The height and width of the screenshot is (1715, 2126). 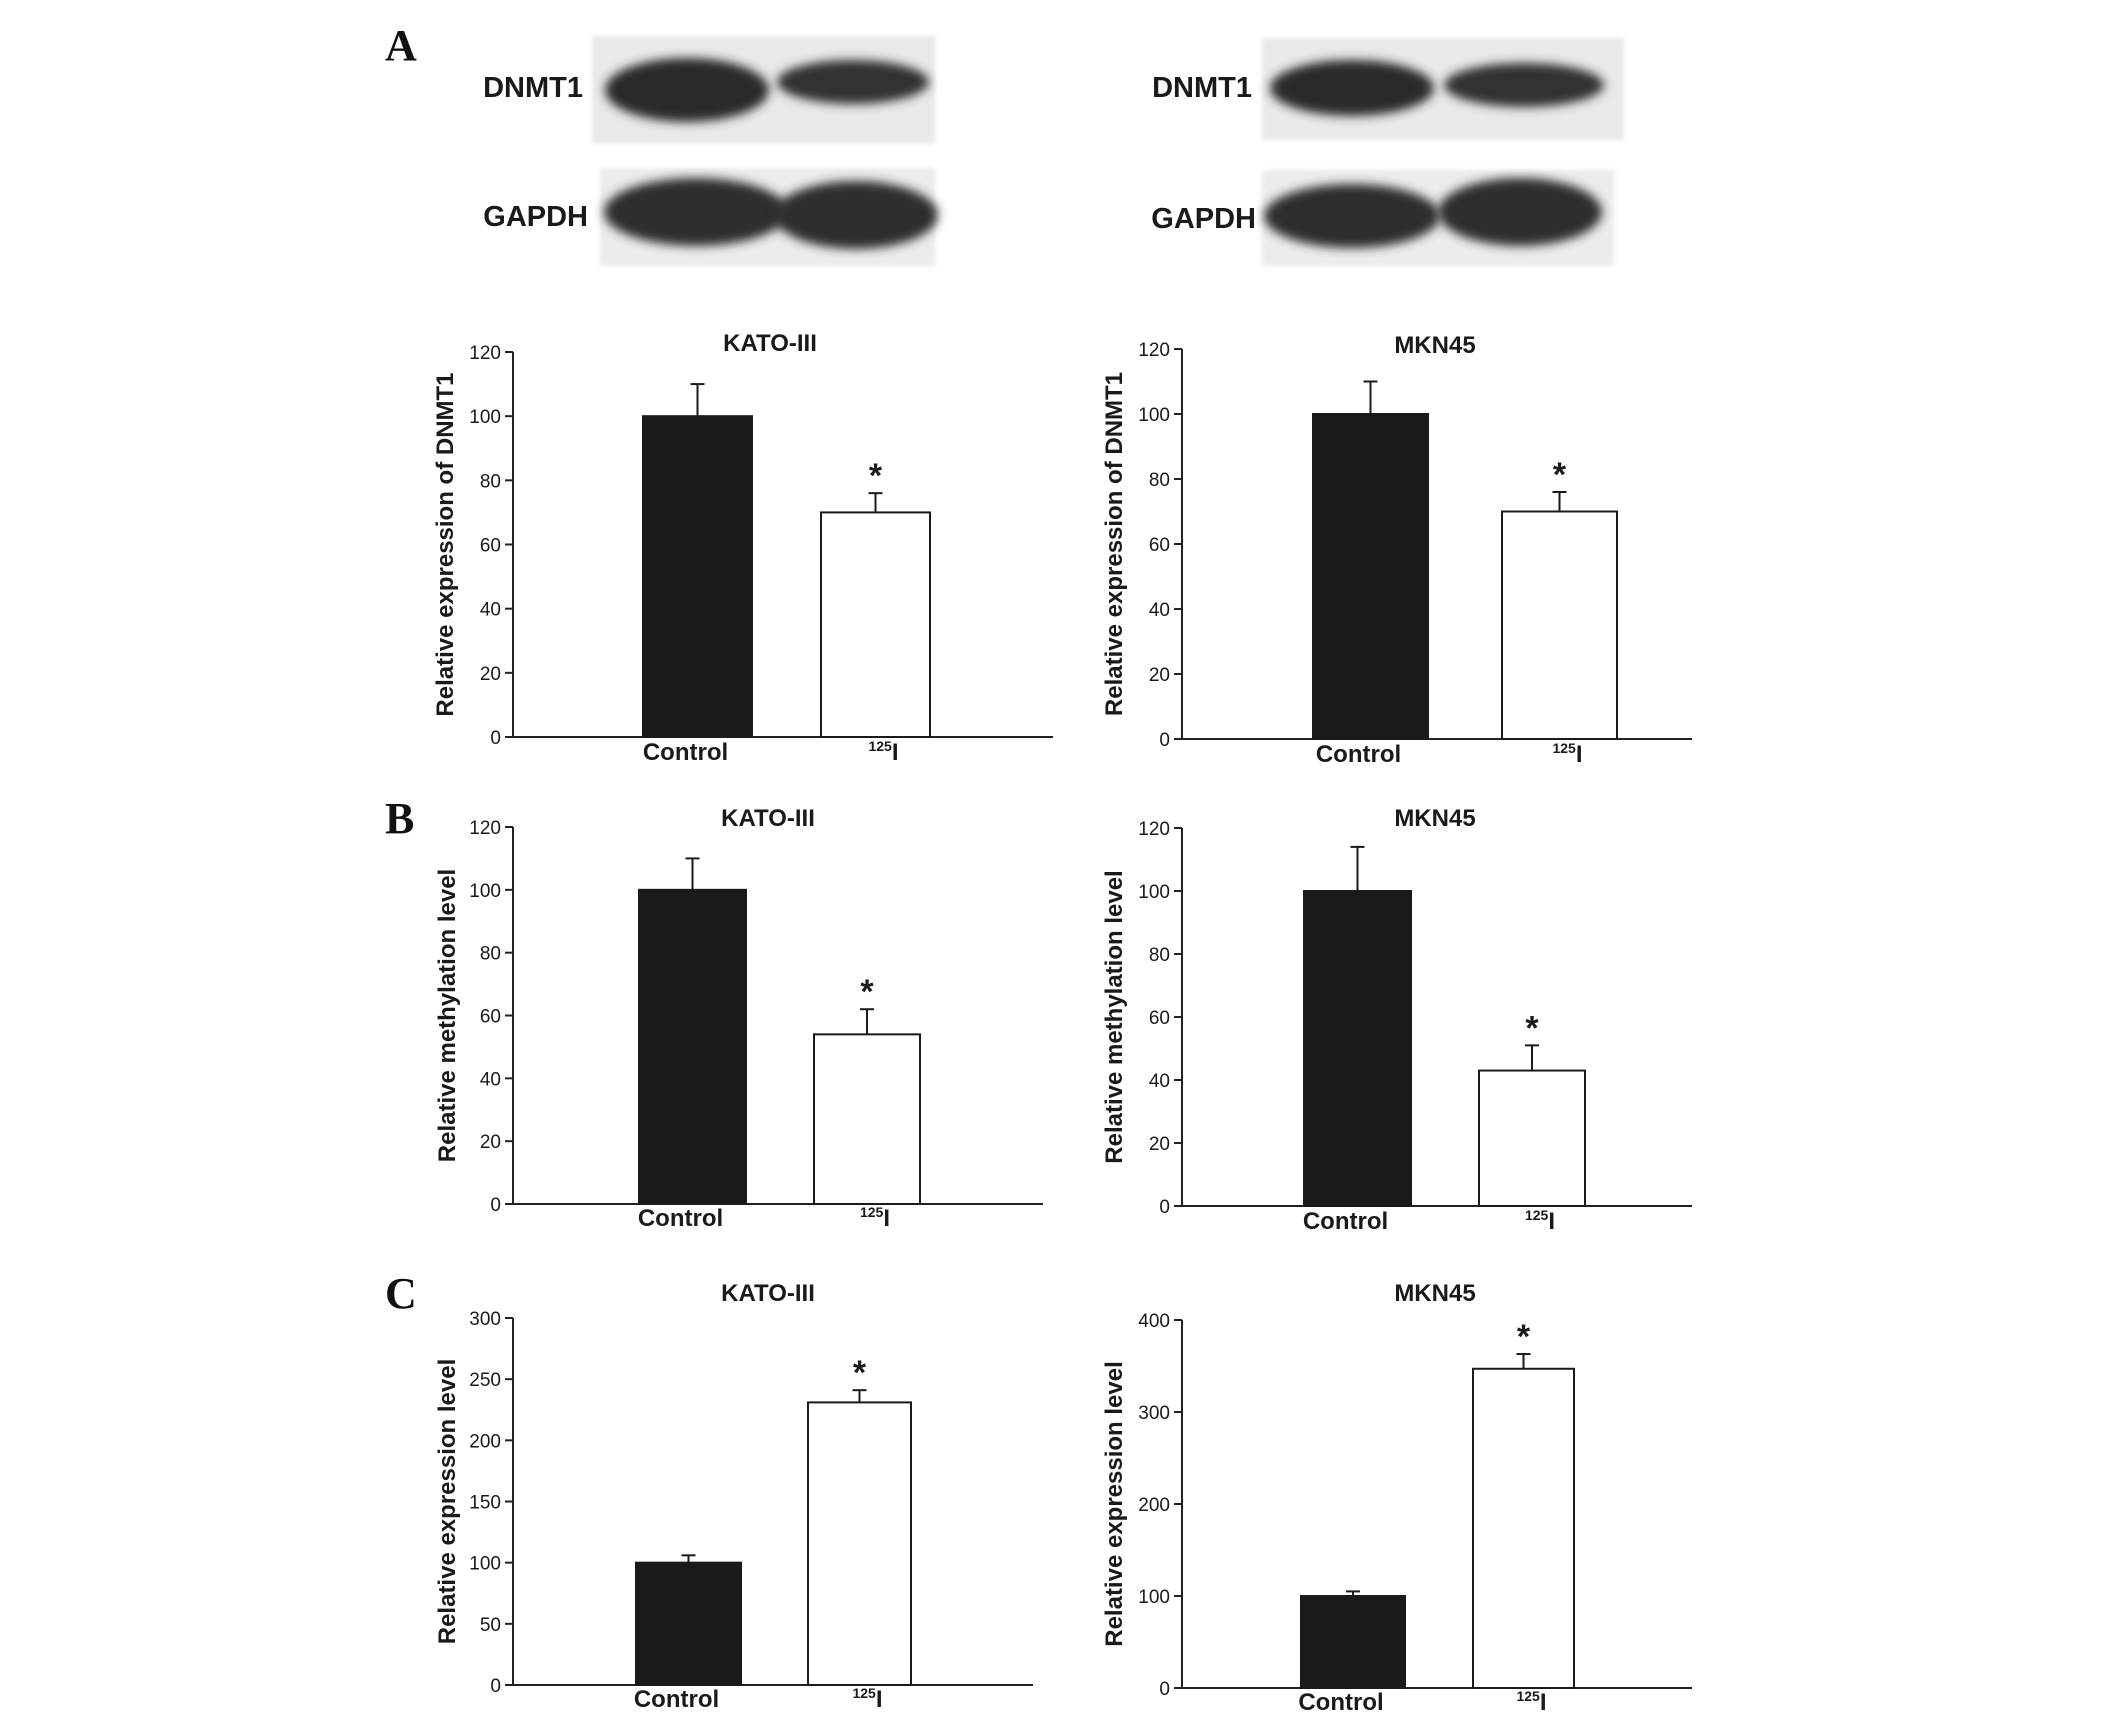 What do you see at coordinates (485, 1503) in the screenshot?
I see `y-tick-label: 150` at bounding box center [485, 1503].